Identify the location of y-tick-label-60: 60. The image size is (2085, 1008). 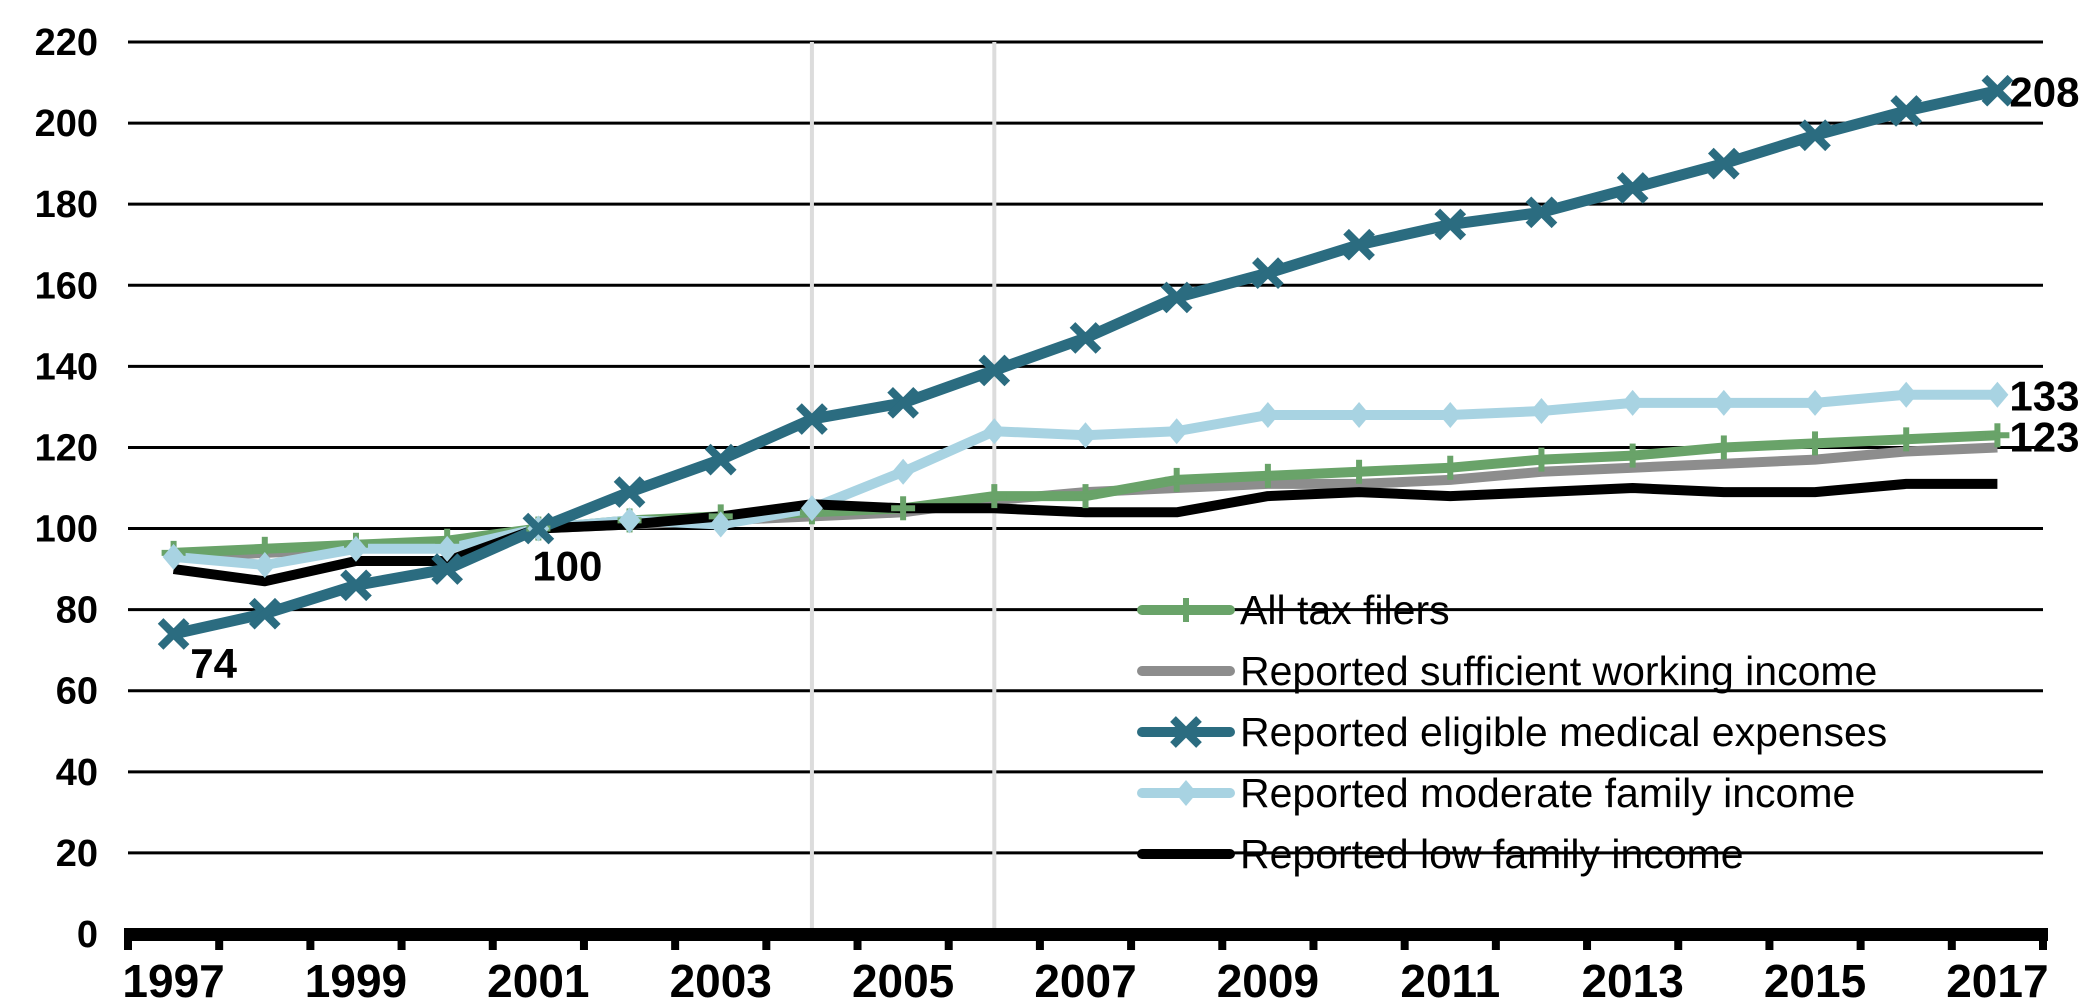
(77, 692).